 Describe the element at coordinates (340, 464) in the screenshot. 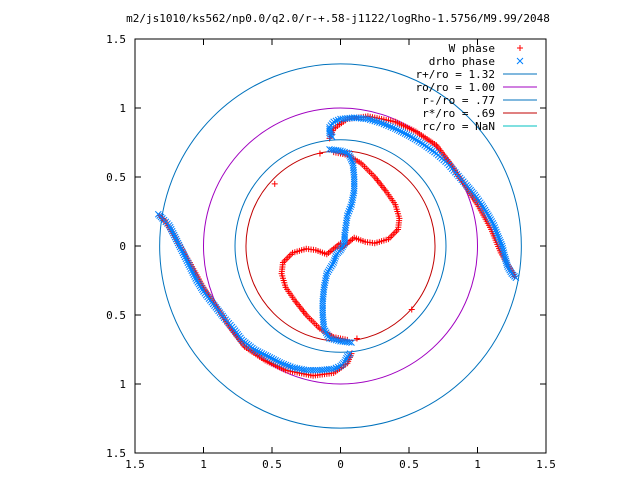

I see `x-tick-label: 0` at that location.